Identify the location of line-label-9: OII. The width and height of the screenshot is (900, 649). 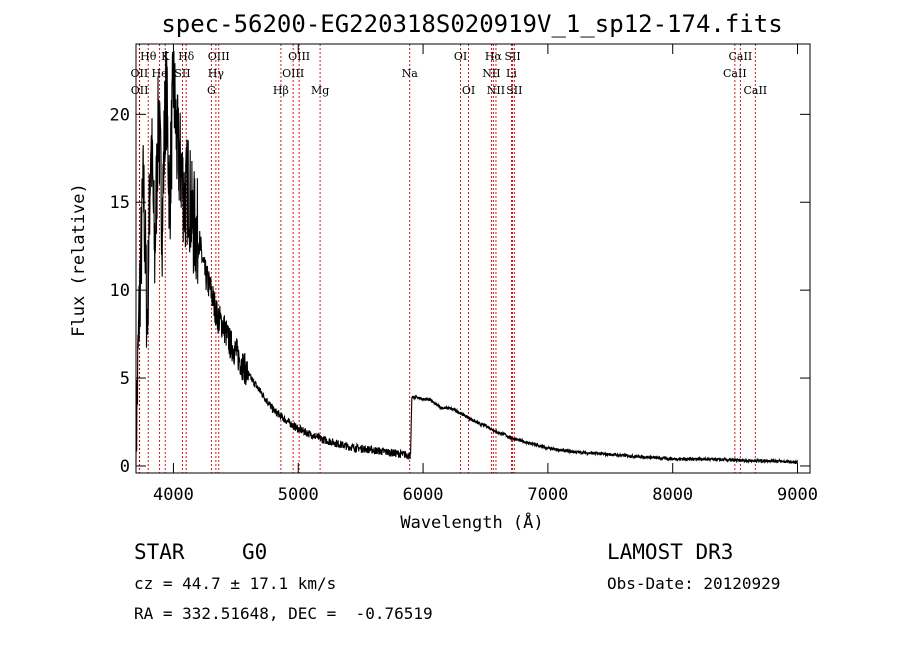
(140, 73).